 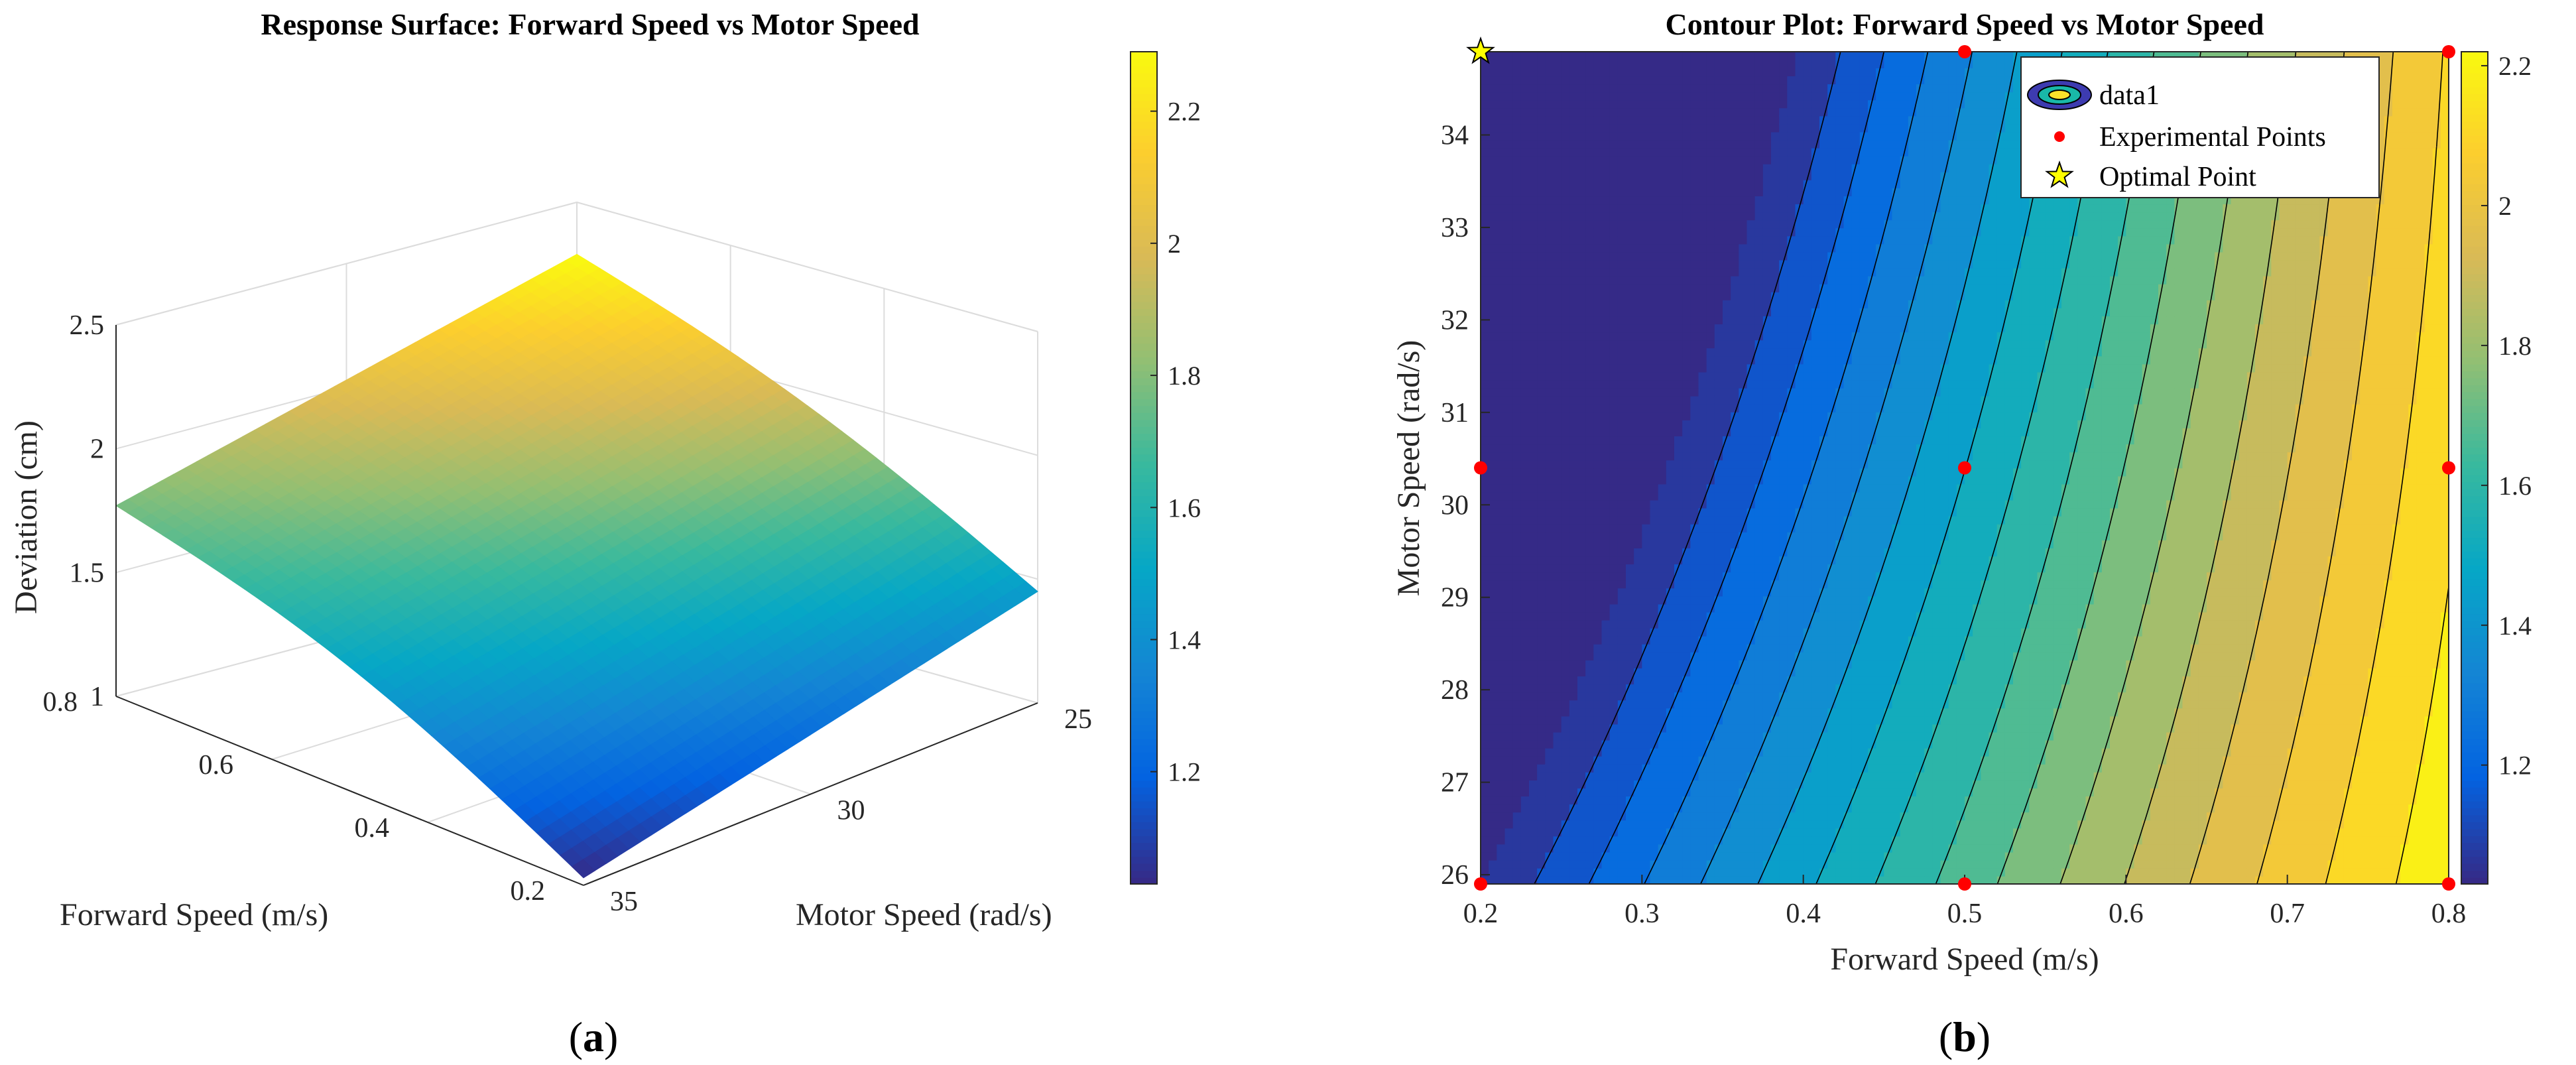 What do you see at coordinates (346, 264) in the screenshot?
I see `surface-box-edge` at bounding box center [346, 264].